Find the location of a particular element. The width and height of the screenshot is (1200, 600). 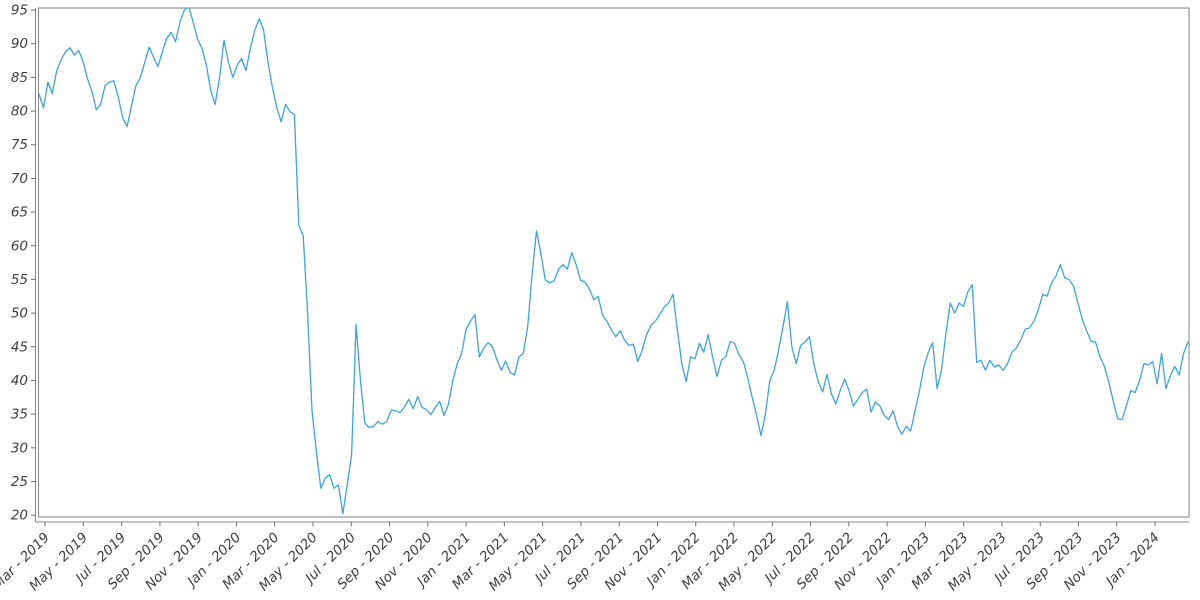

y-tick-label: 55 is located at coordinates (19, 280).